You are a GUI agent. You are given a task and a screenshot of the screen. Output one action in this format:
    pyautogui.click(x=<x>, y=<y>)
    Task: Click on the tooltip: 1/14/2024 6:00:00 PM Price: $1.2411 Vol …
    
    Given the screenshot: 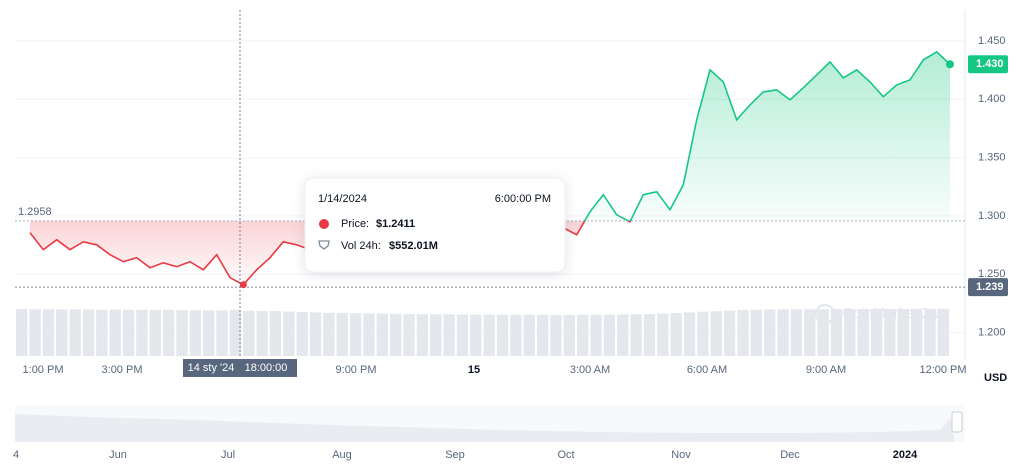 What is the action you would take?
    pyautogui.click(x=435, y=225)
    